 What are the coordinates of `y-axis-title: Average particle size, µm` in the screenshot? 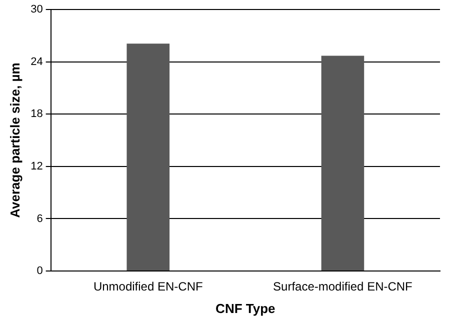 It's located at (14, 140).